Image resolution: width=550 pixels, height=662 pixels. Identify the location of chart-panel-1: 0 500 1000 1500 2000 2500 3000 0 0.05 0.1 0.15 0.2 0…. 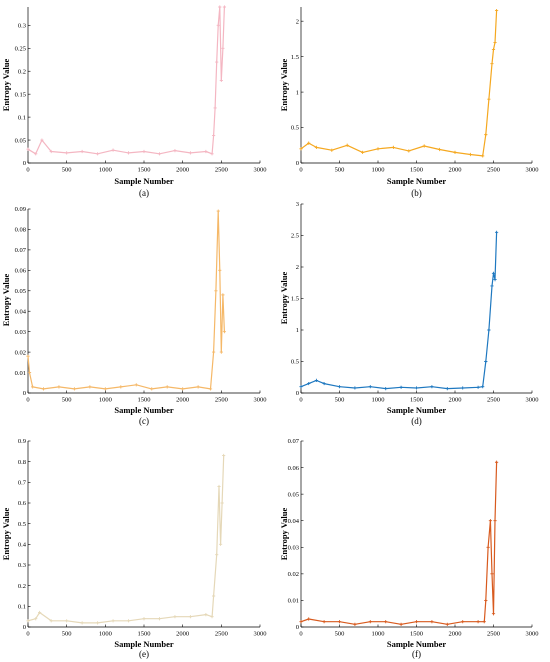
(134, 101).